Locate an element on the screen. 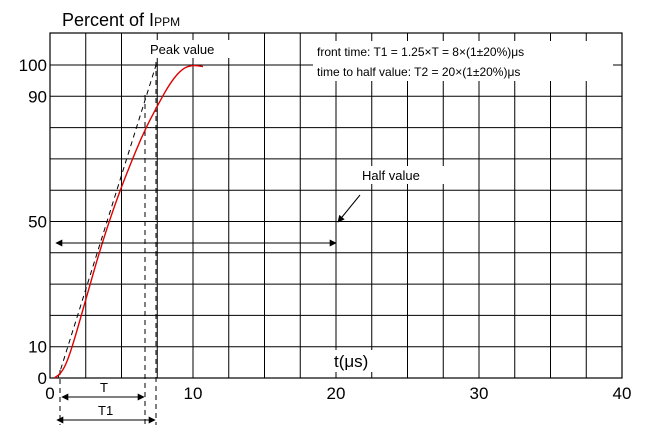  y-tick-label: 100 is located at coordinates (33, 65).